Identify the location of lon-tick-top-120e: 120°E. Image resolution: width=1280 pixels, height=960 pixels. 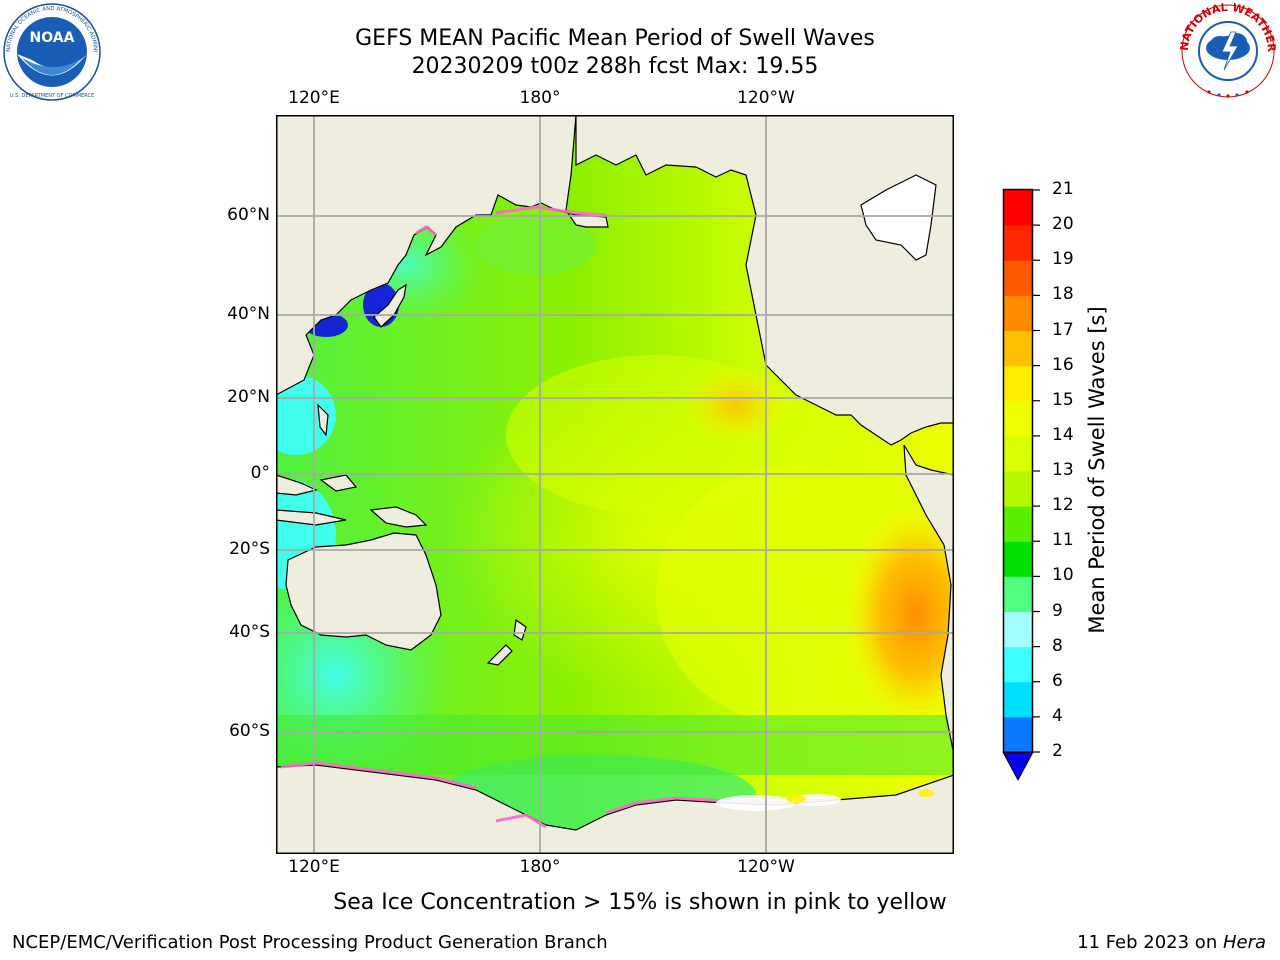
(314, 98).